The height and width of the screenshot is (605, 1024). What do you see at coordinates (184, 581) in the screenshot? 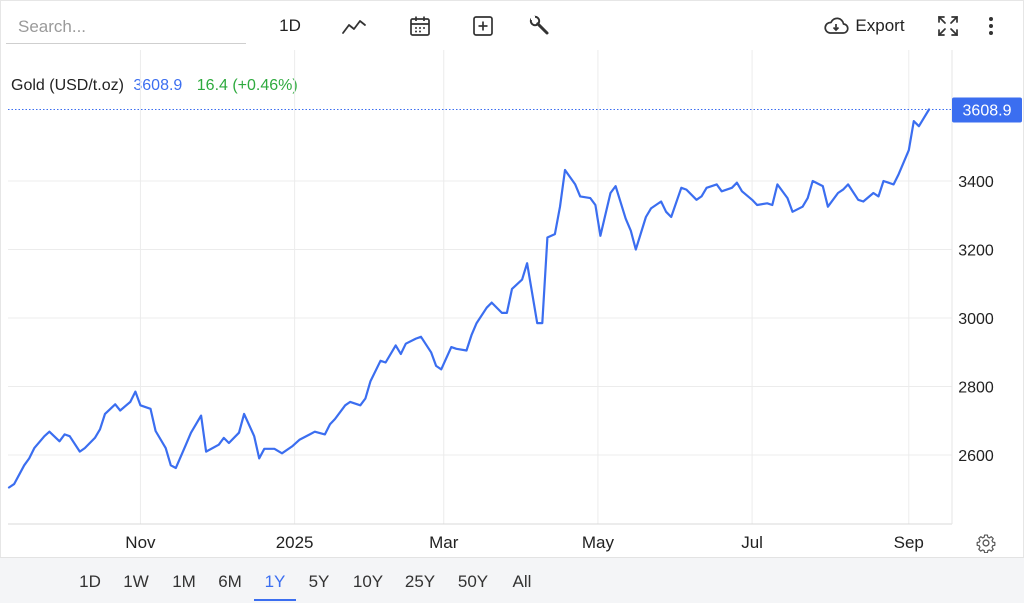
I see `range-1m-button: 1M` at bounding box center [184, 581].